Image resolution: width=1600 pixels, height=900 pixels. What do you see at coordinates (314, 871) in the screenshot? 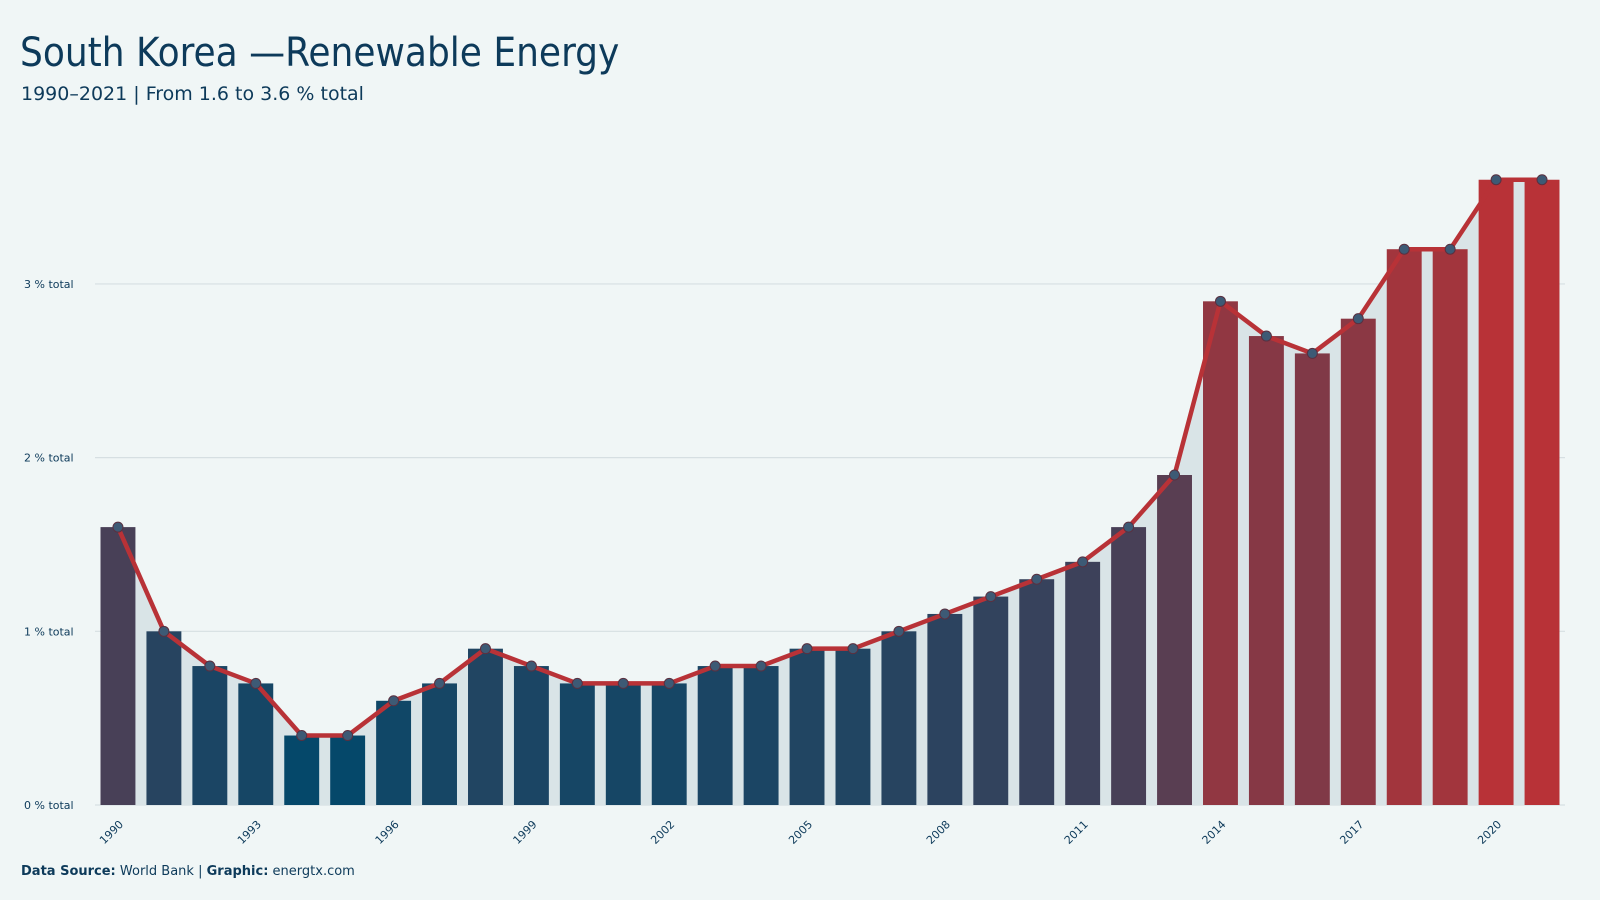
I see `credit: energtx.com` at bounding box center [314, 871].